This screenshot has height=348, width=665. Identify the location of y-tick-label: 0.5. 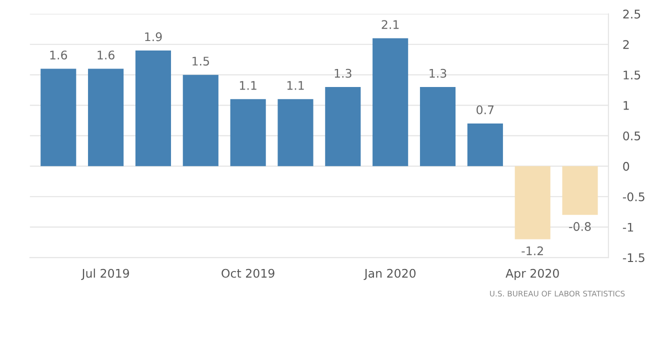
(631, 135).